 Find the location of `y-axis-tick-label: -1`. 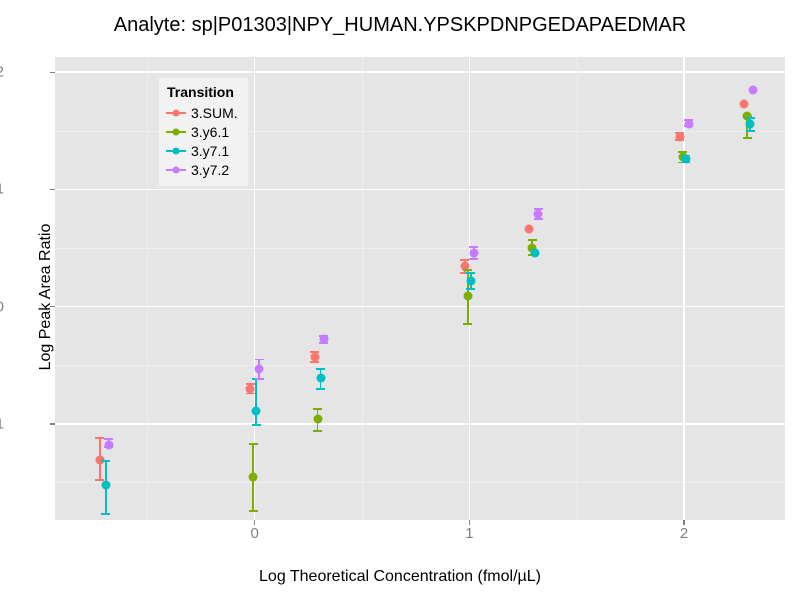

y-axis-tick-label: -1 is located at coordinates (2, 423).